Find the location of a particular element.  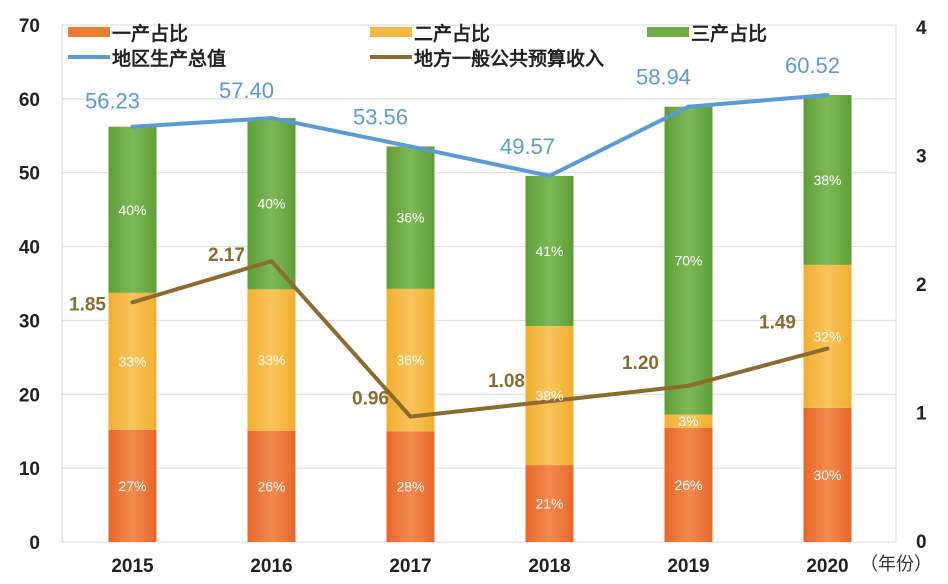

x-tick-label: 2020 is located at coordinates (827, 566).